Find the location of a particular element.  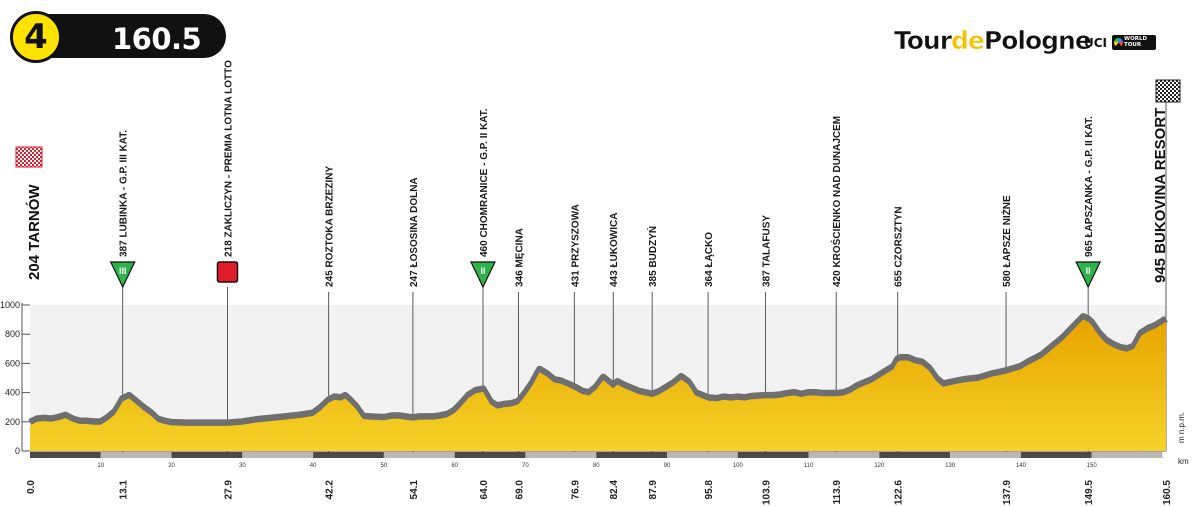

km-marker-label: 95.8 is located at coordinates (709, 490).